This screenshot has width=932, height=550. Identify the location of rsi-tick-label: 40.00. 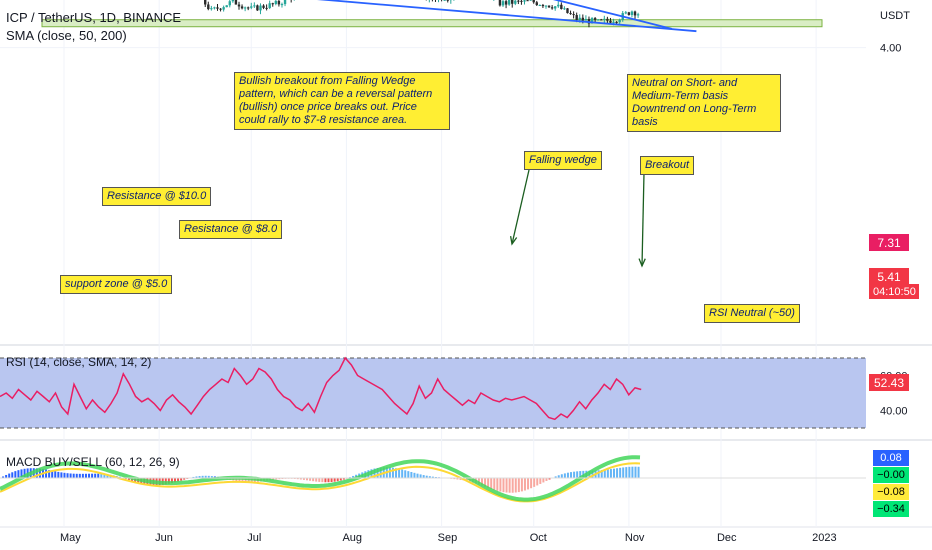
(894, 412).